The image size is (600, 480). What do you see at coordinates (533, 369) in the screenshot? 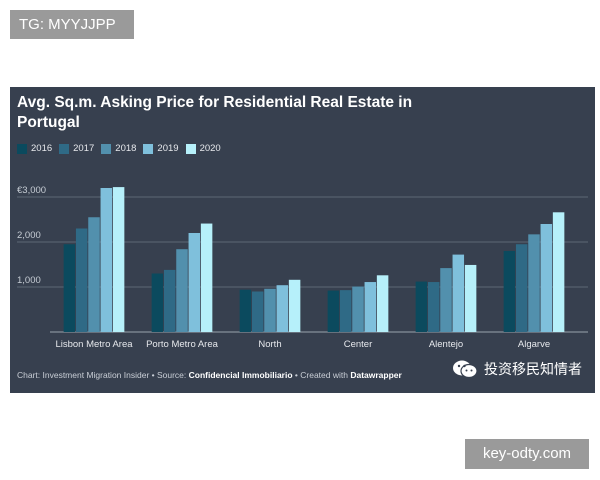
I see `brand-text: 投资移民知情者` at bounding box center [533, 369].